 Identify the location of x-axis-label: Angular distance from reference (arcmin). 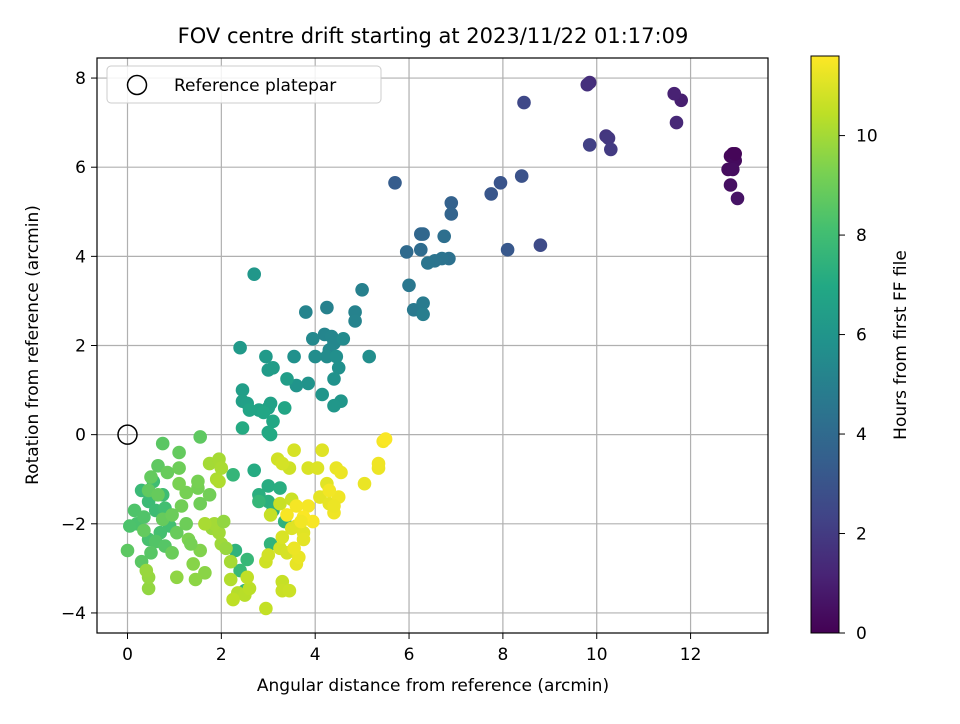
(433, 686).